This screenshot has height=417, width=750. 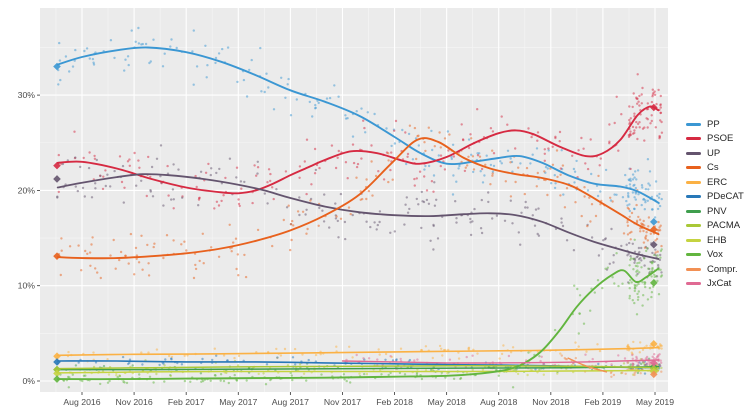 What do you see at coordinates (693, 269) in the screenshot?
I see `legend-swatch-compr` at bounding box center [693, 269].